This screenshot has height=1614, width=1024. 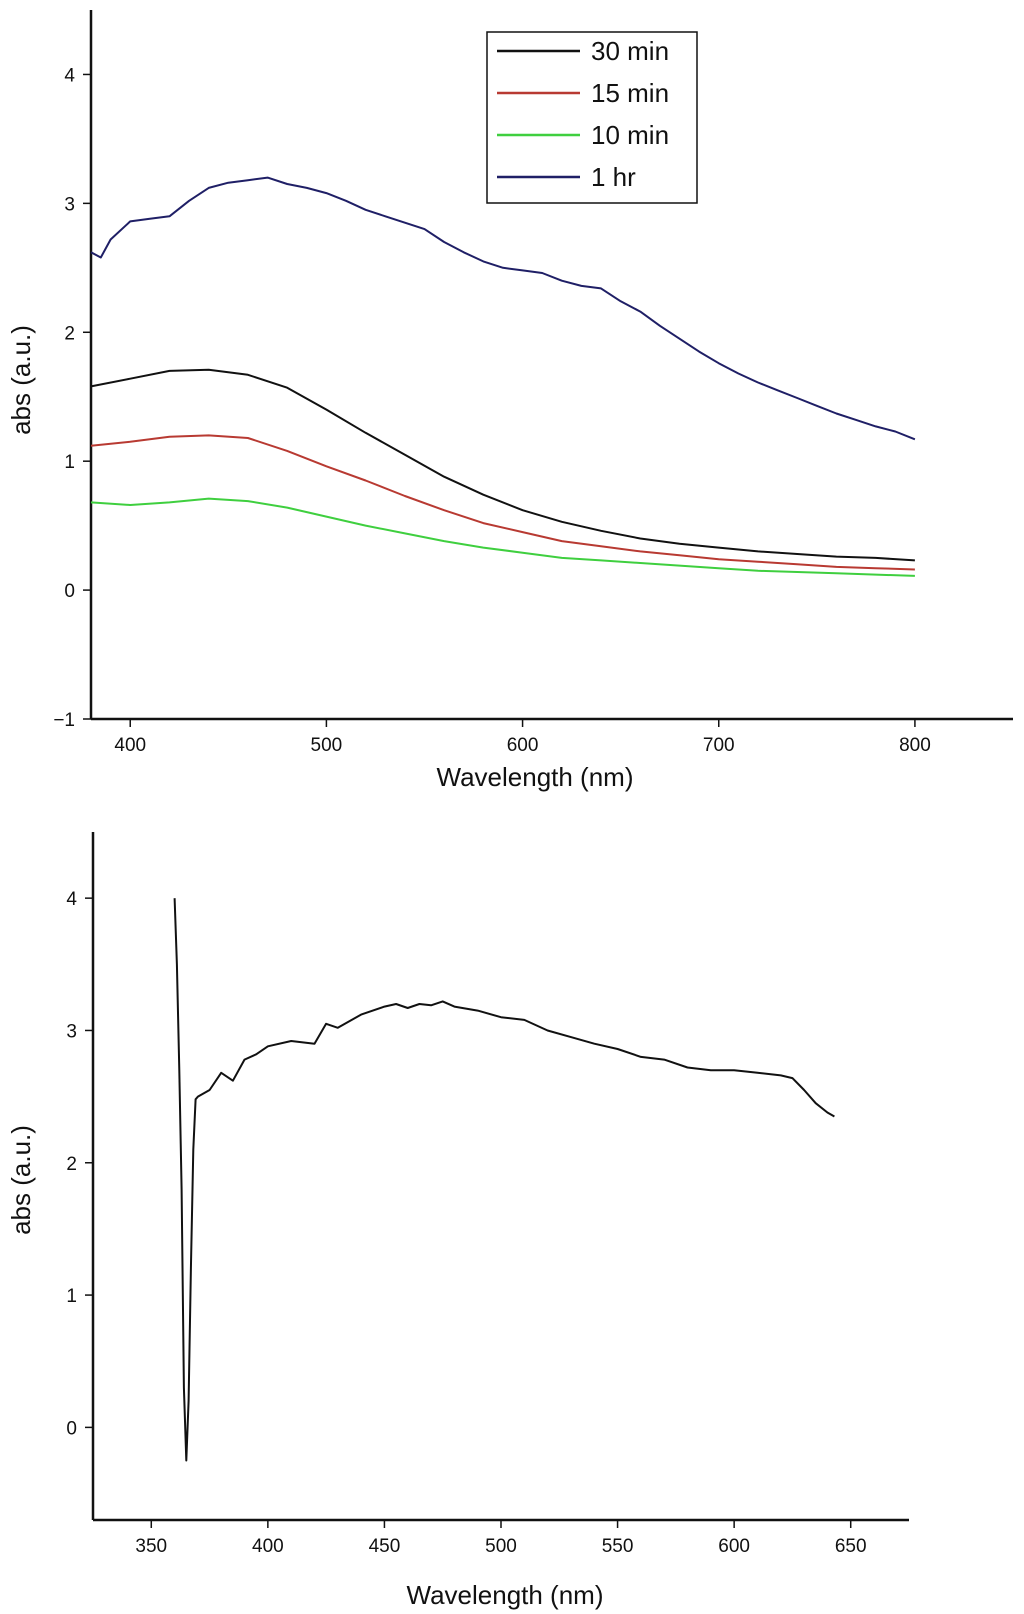 I want to click on chart-top-y-axis-title: abs (a.u.), so click(x=21, y=380).